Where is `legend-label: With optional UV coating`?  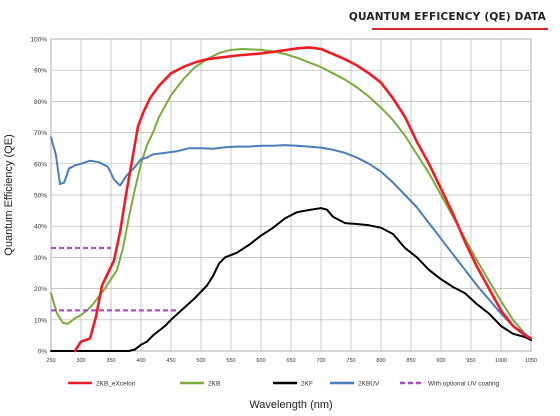
legend-label: With optional UV coating is located at coordinates (464, 384).